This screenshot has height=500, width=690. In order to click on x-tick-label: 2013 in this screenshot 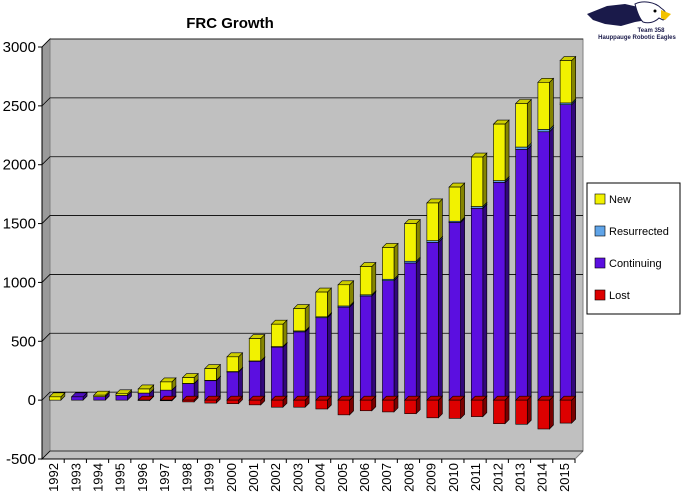, I will do `click(519, 477)`.